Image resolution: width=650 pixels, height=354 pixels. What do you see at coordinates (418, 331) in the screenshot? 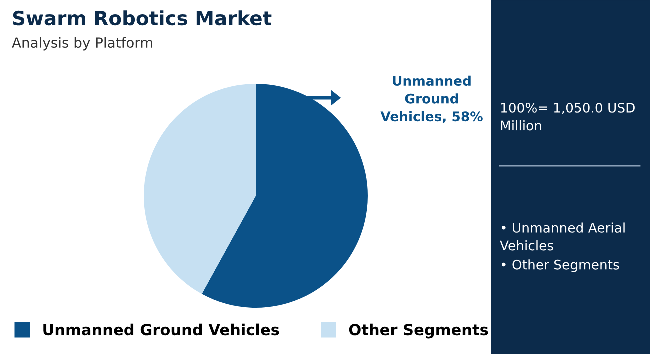
I see `legend-label: Other Segments` at bounding box center [418, 331].